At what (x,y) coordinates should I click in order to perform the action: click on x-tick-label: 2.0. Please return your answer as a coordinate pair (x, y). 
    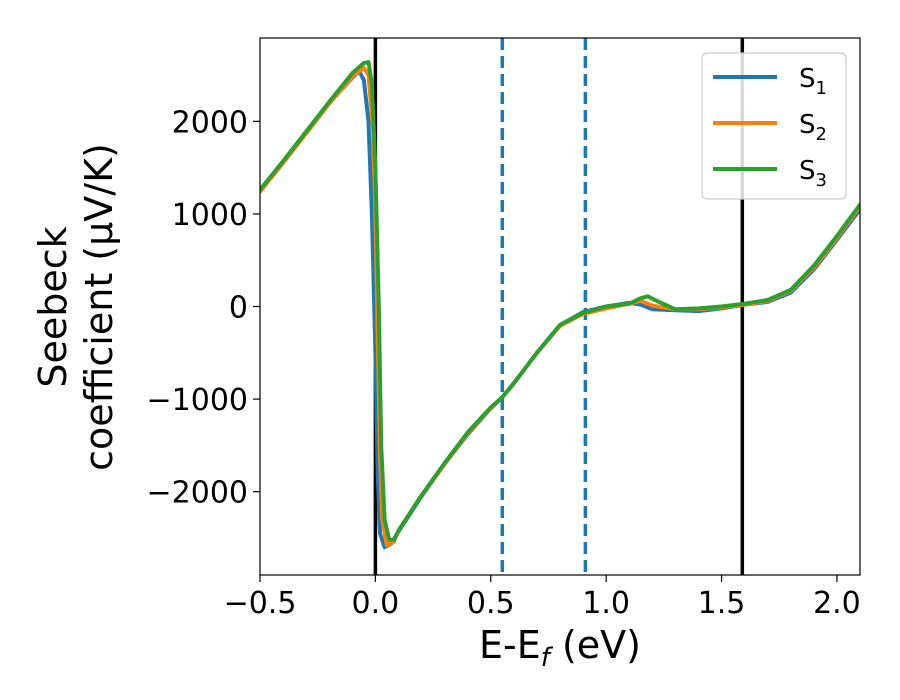
    Looking at the image, I should click on (837, 603).